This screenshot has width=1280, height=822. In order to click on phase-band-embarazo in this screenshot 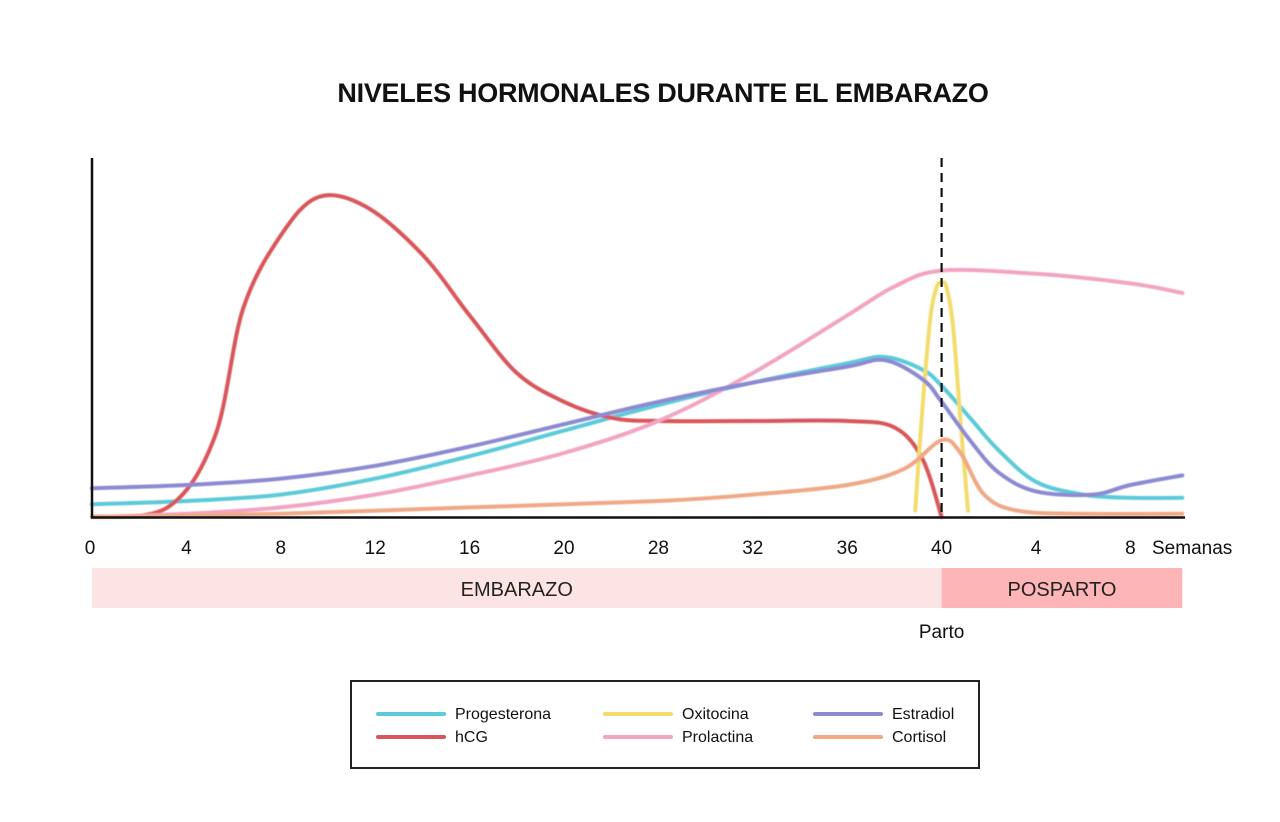, I will do `click(517, 588)`.